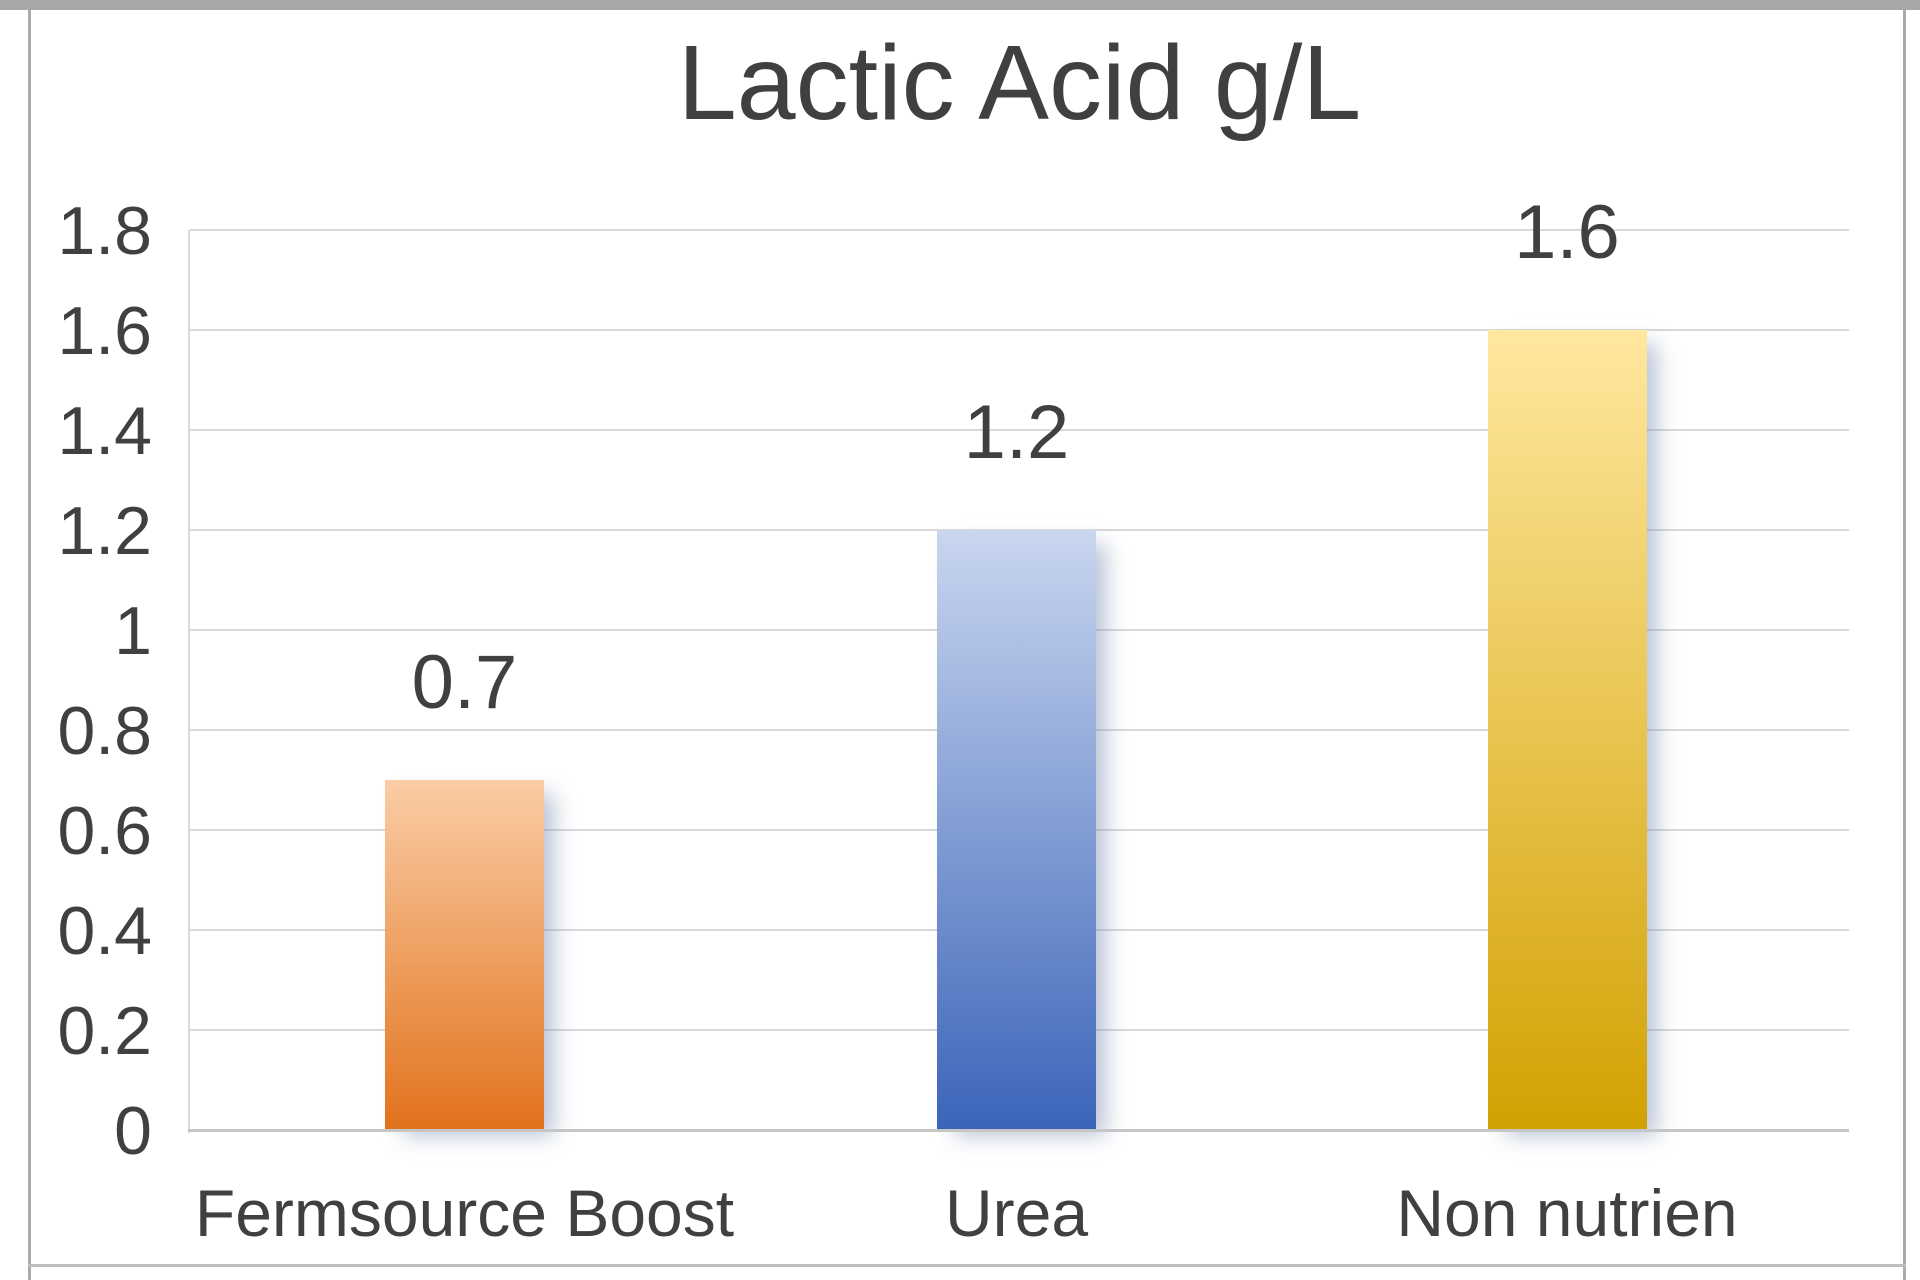 The width and height of the screenshot is (1920, 1280). I want to click on gridline-1.6, so click(1019, 330).